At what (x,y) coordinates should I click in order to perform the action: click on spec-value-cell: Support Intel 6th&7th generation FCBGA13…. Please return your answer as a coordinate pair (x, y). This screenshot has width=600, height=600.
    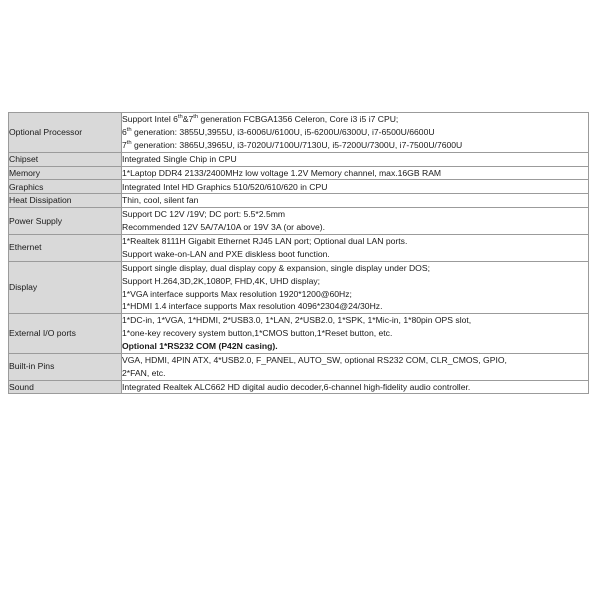
    Looking at the image, I should click on (355, 132).